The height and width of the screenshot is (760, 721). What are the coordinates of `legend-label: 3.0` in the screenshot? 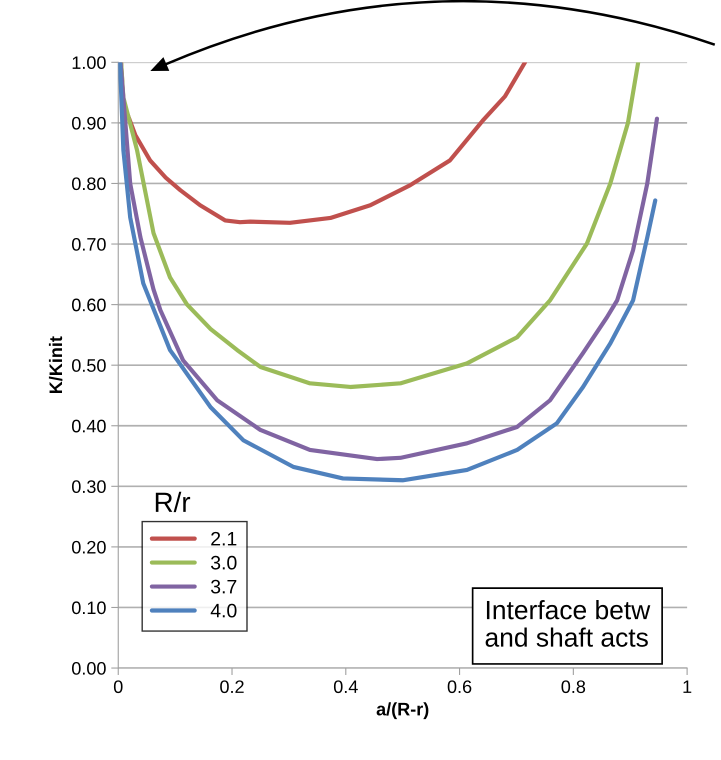 It's located at (223, 563).